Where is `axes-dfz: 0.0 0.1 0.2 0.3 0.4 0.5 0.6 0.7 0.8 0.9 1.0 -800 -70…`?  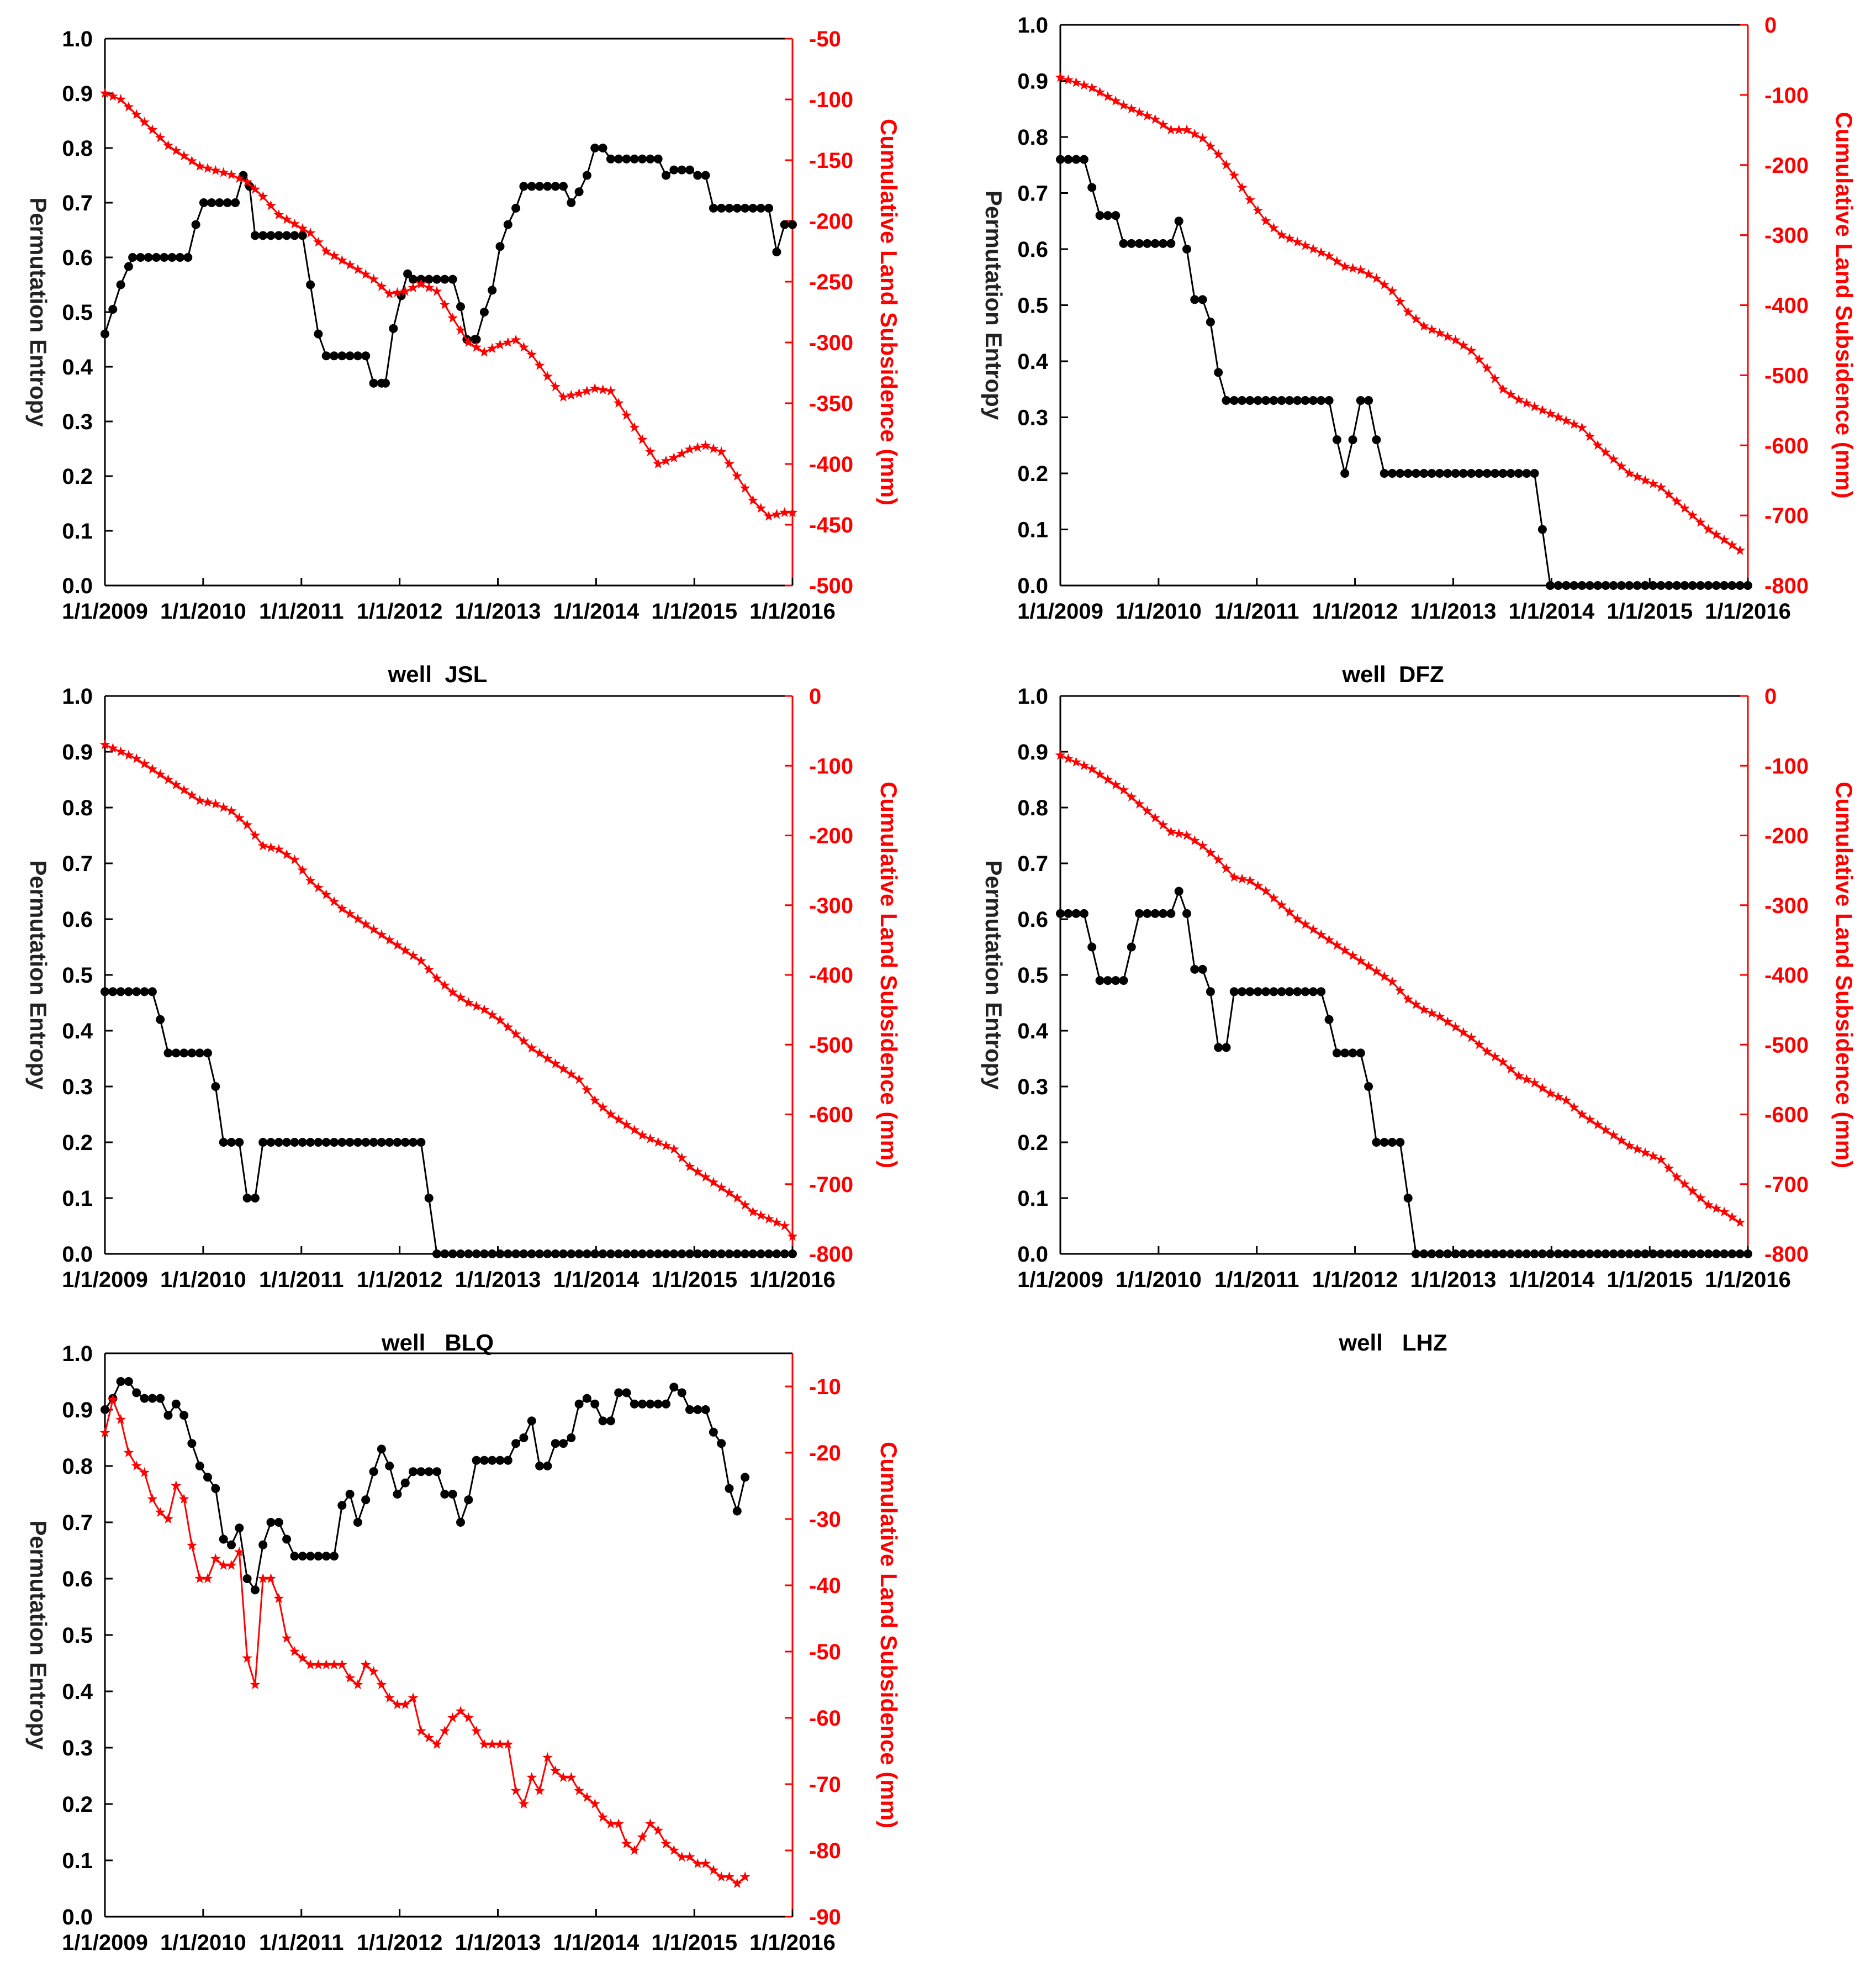
axes-dfz: 0.0 0.1 0.2 0.3 0.4 0.5 0.6 0.7 0.8 0.9 1.0 -800 -70… is located at coordinates (1413, 318).